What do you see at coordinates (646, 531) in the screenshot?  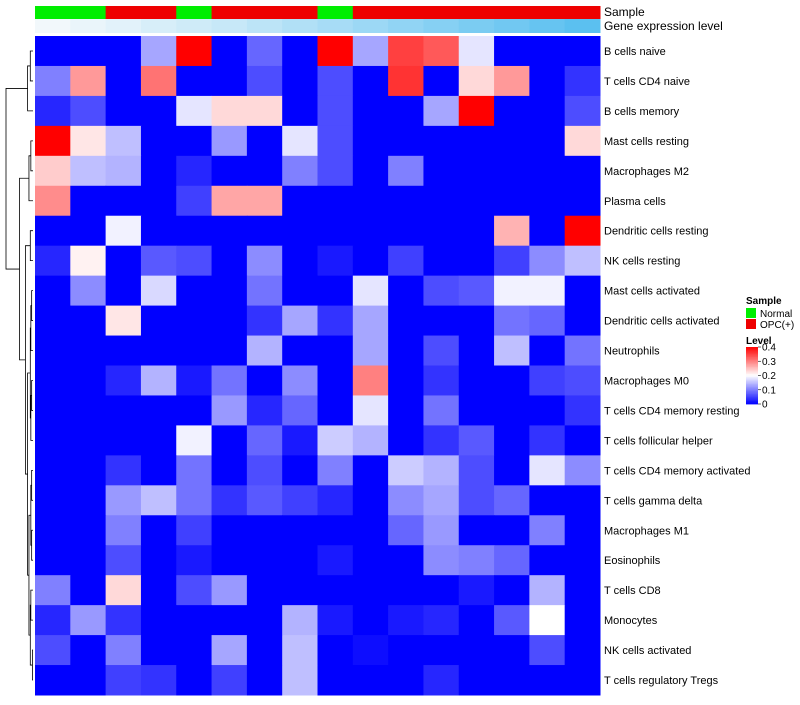 I see `row-label: Macrophages M1` at bounding box center [646, 531].